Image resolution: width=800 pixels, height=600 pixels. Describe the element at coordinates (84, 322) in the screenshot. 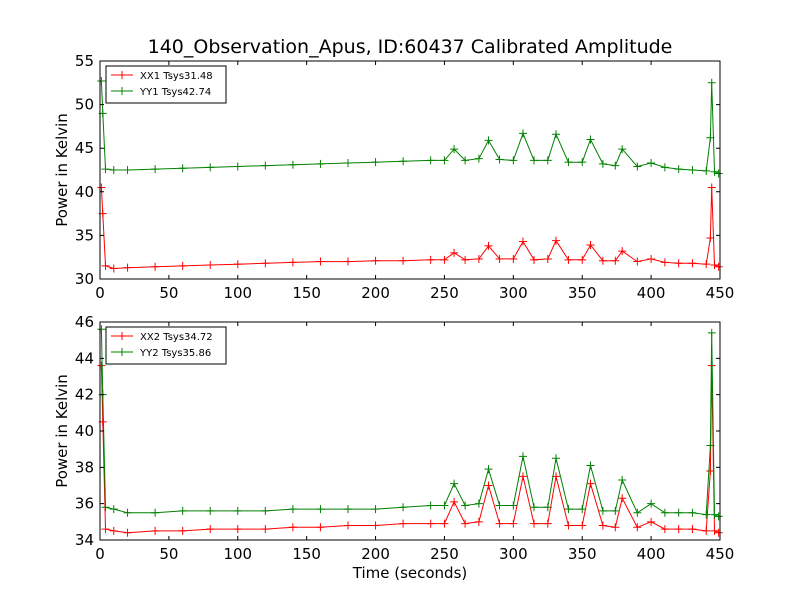

I see `bottom-y-tick-label: 46` at that location.